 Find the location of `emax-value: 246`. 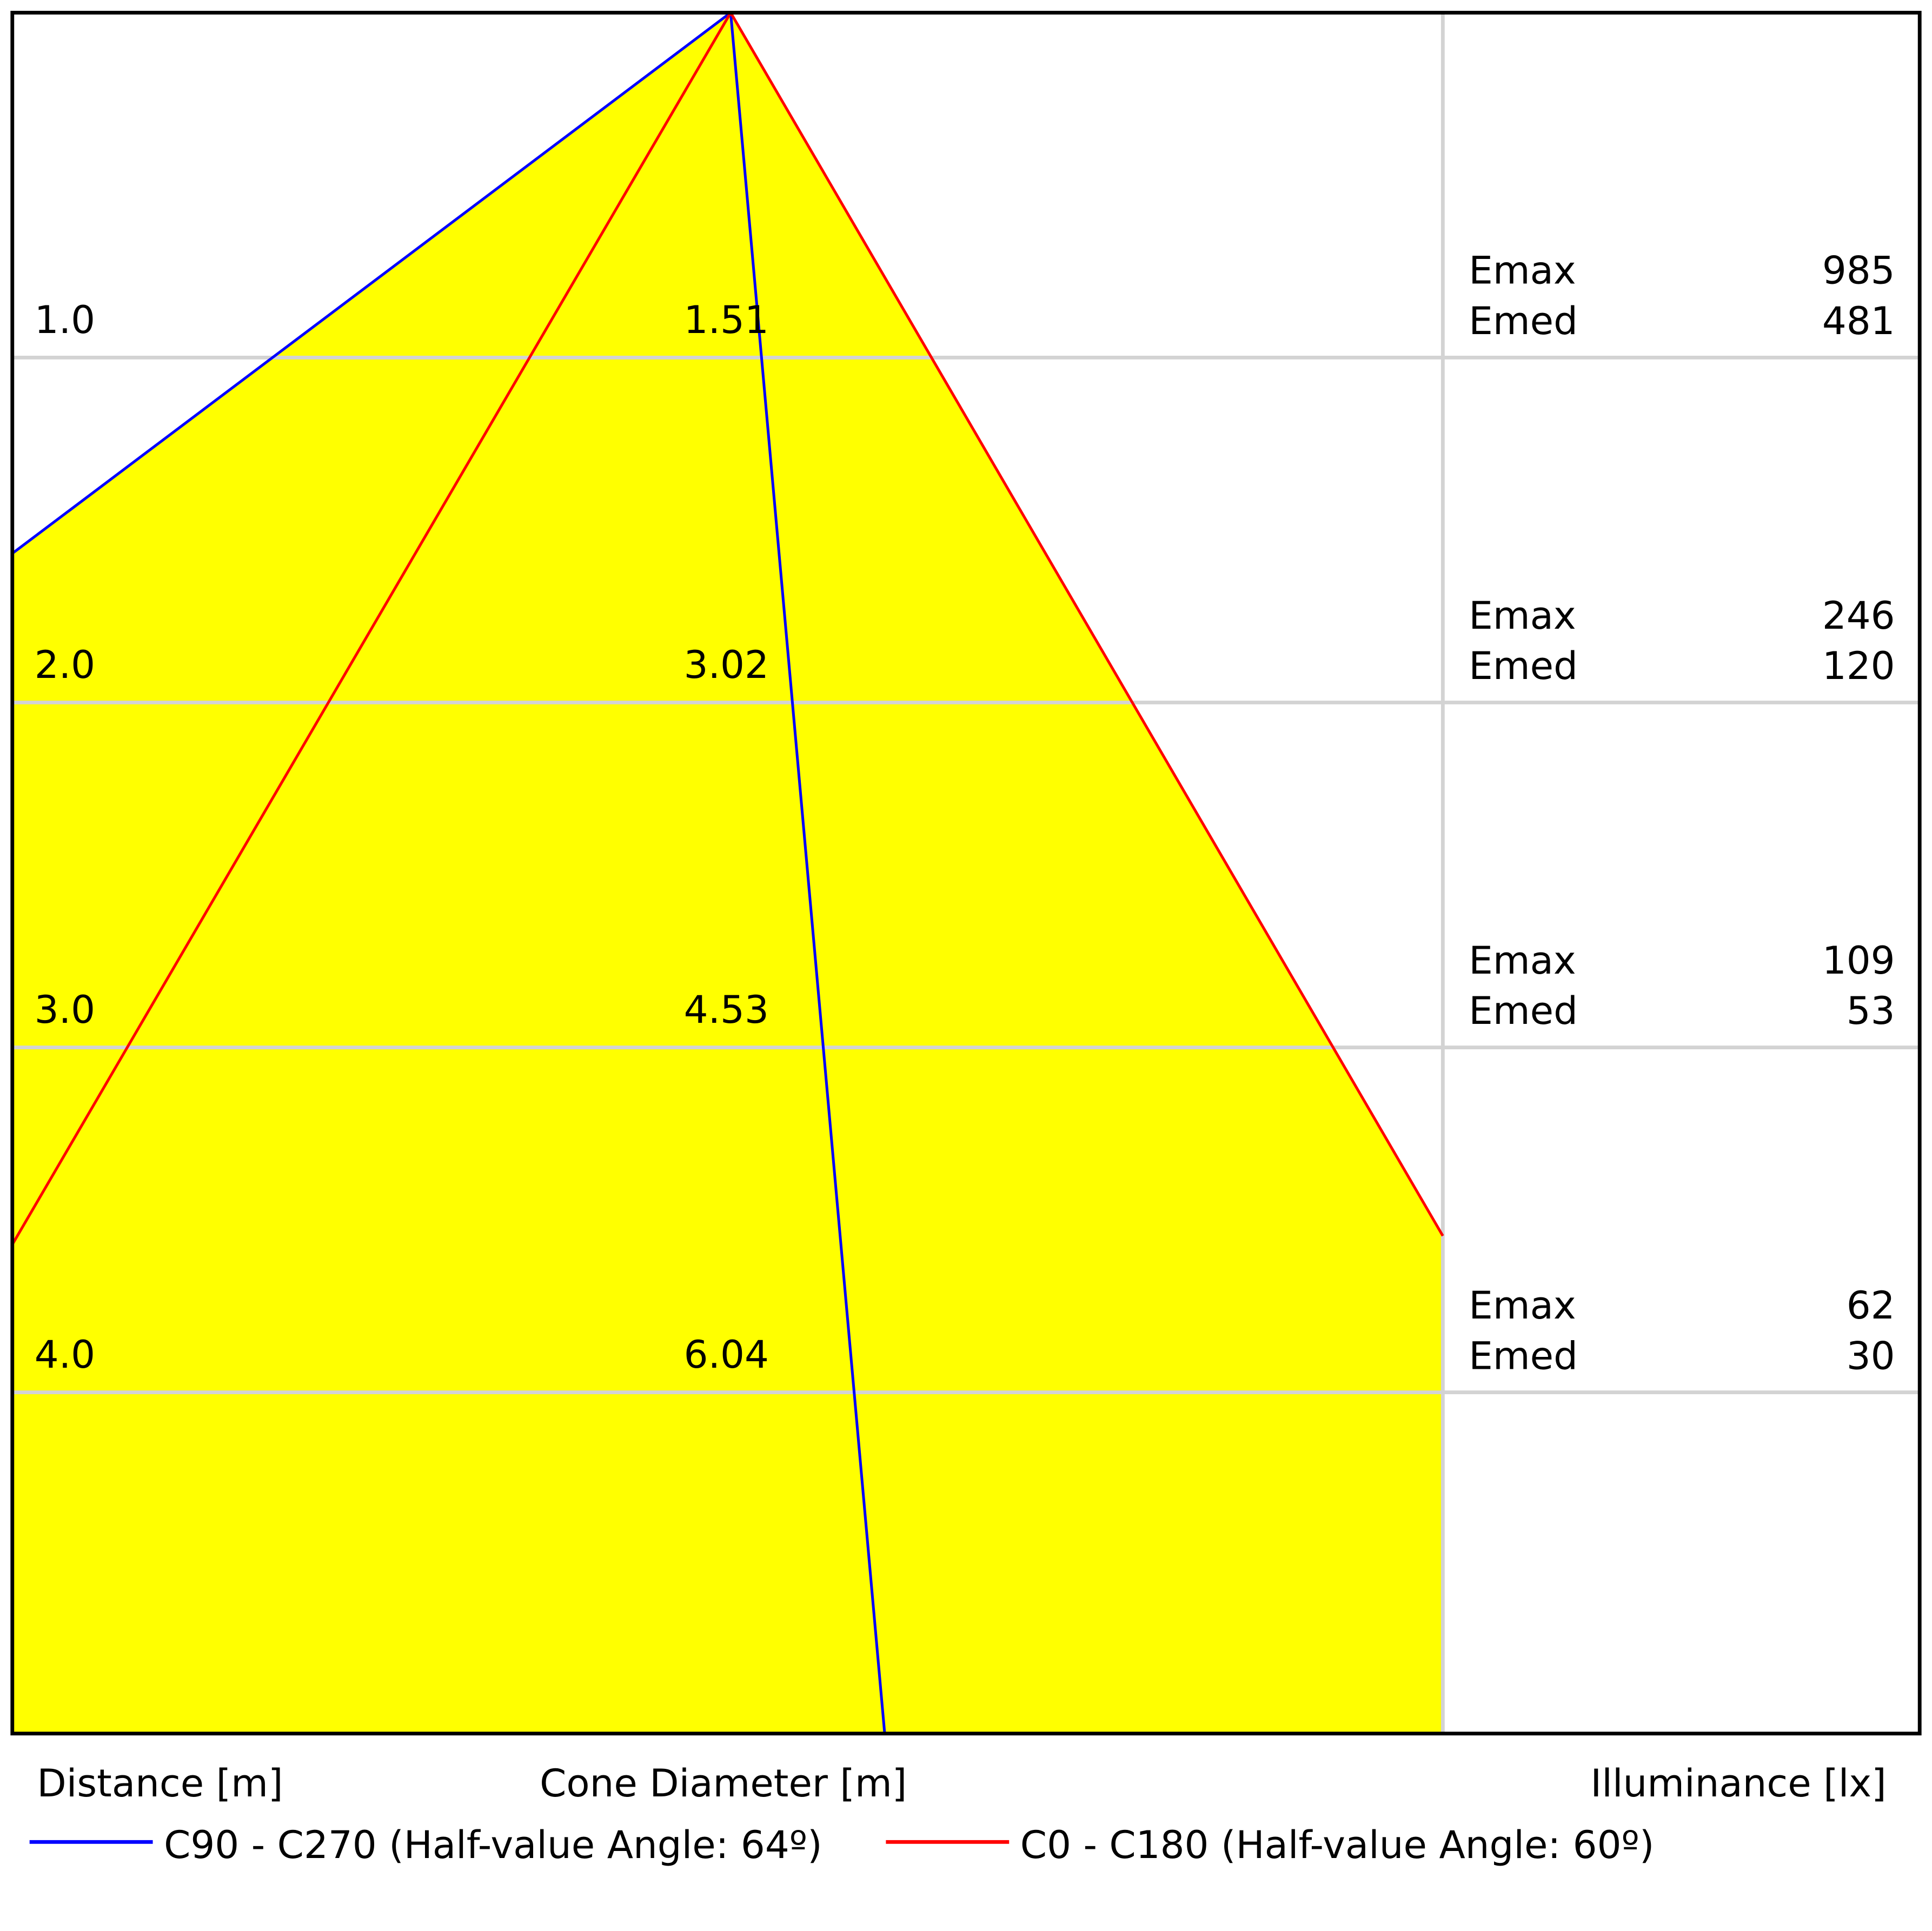

emax-value: 246 is located at coordinates (1858, 615).